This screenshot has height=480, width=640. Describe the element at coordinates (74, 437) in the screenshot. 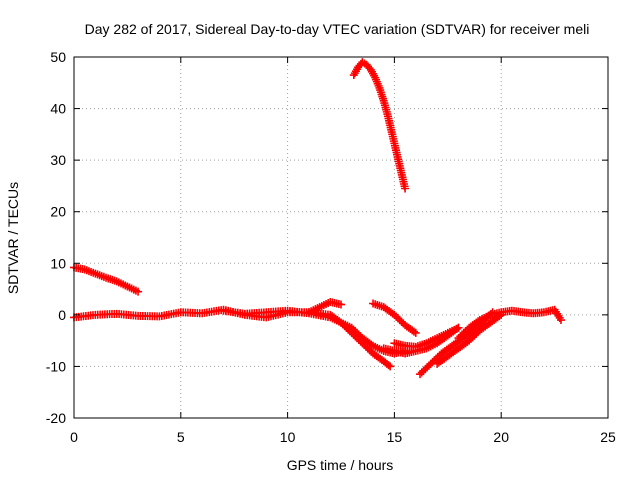

I see `x-tick-label: 0` at that location.